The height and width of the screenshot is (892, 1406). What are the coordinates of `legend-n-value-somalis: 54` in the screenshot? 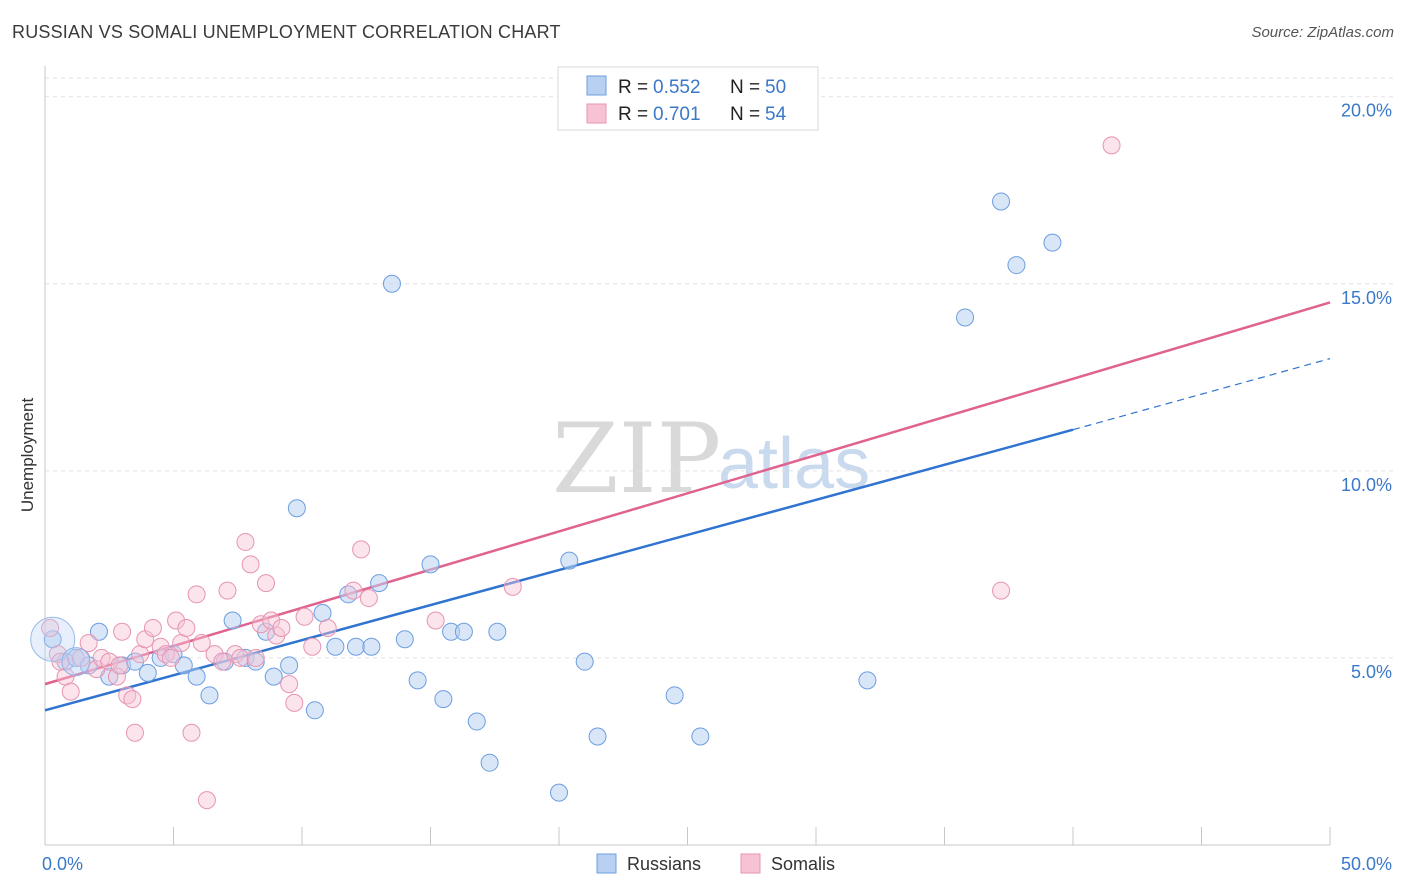 It's located at (776, 114).